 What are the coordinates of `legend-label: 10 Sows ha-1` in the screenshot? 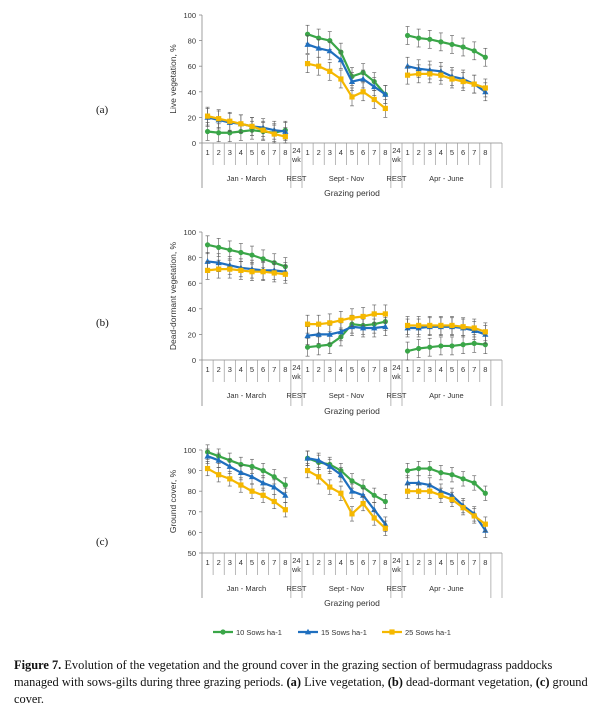 It's located at (259, 632).